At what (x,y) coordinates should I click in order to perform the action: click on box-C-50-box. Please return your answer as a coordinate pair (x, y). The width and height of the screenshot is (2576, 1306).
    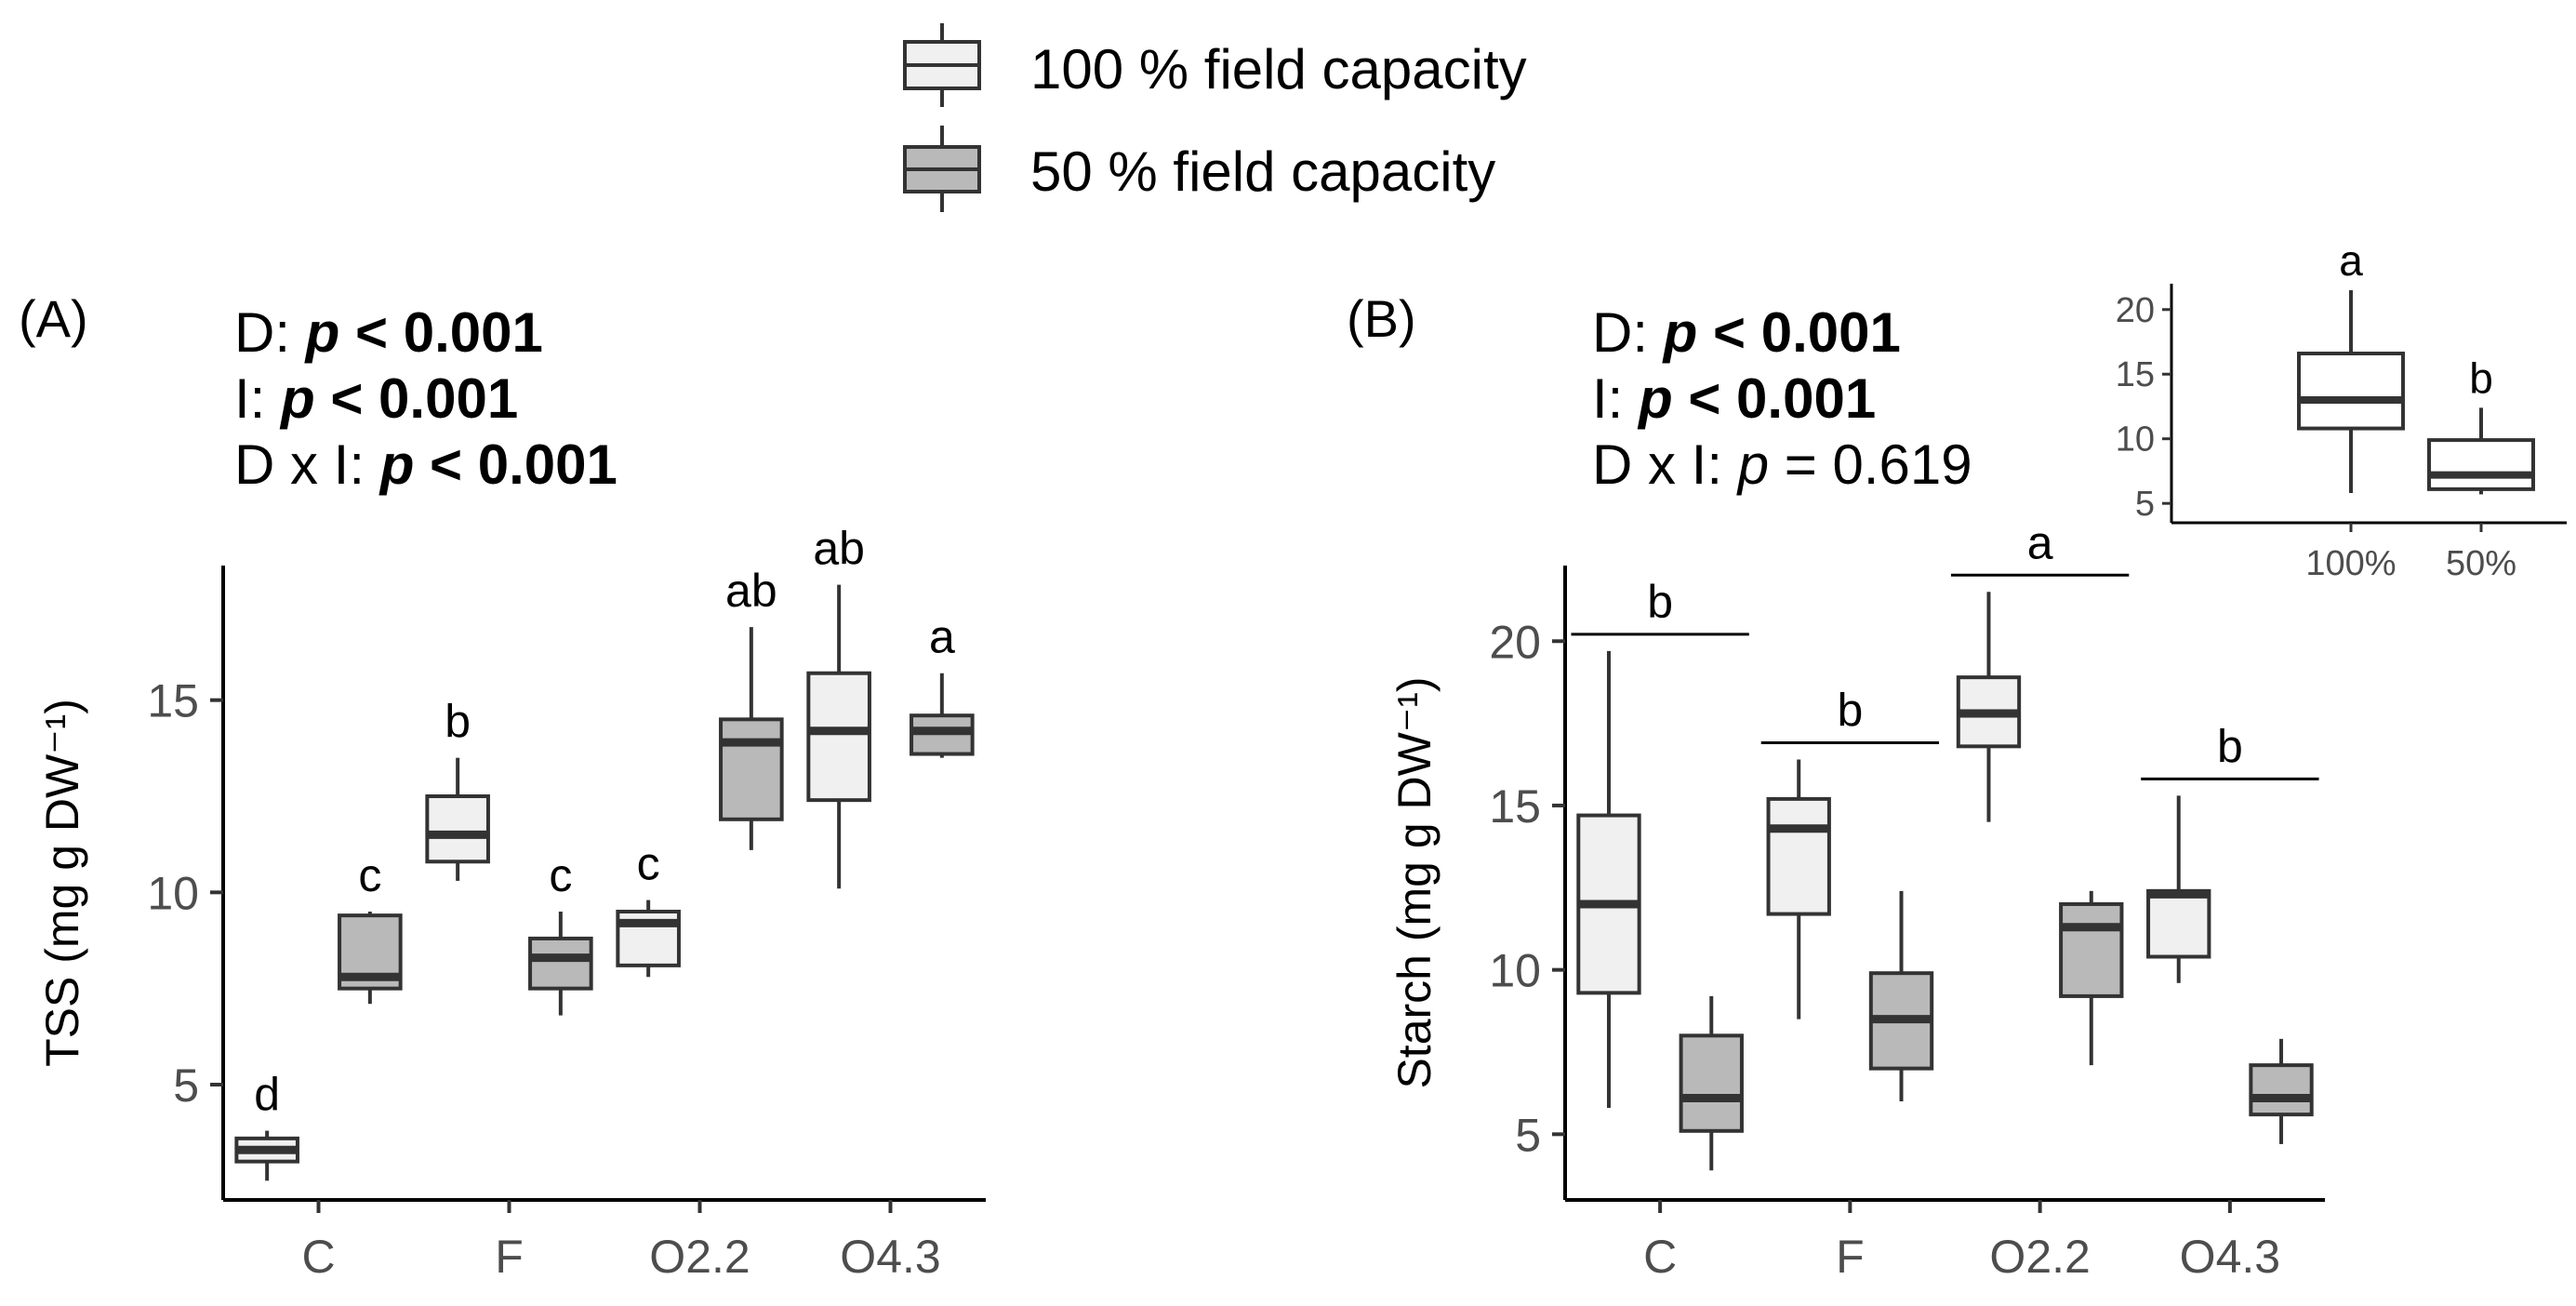
    Looking at the image, I should click on (1711, 1083).